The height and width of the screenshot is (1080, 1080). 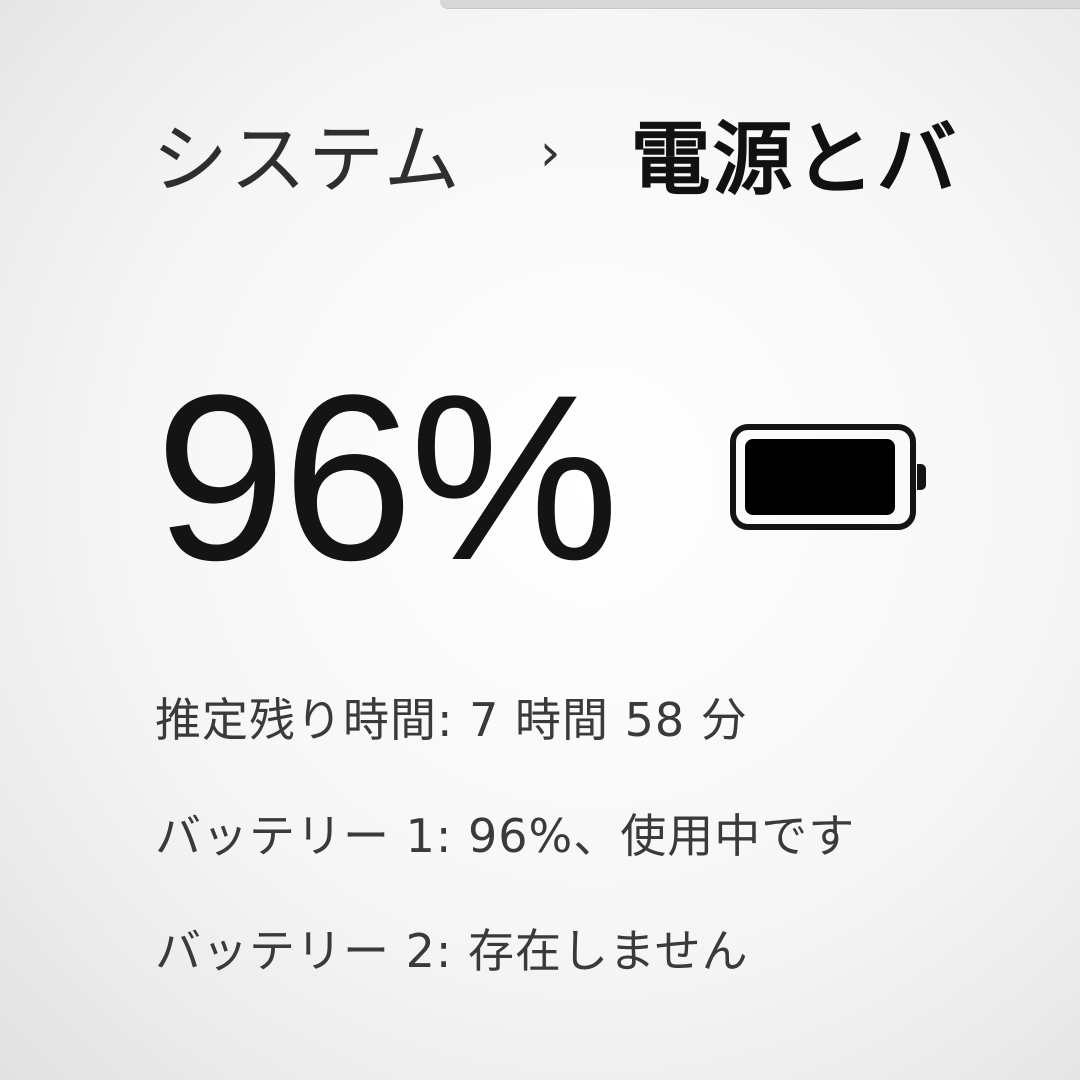 I want to click on battery-percent: 96%, so click(x=387, y=478).